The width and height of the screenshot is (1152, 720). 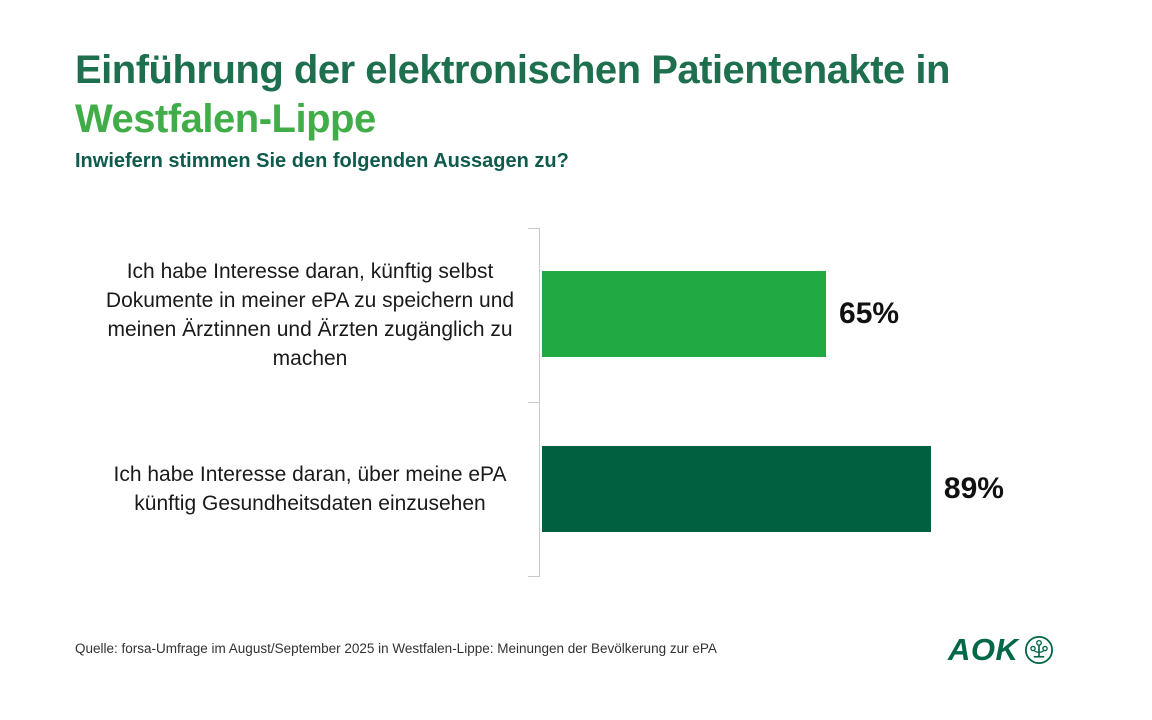 I want to click on bar-row-dokumente-speichern: 65%, so click(x=760, y=314).